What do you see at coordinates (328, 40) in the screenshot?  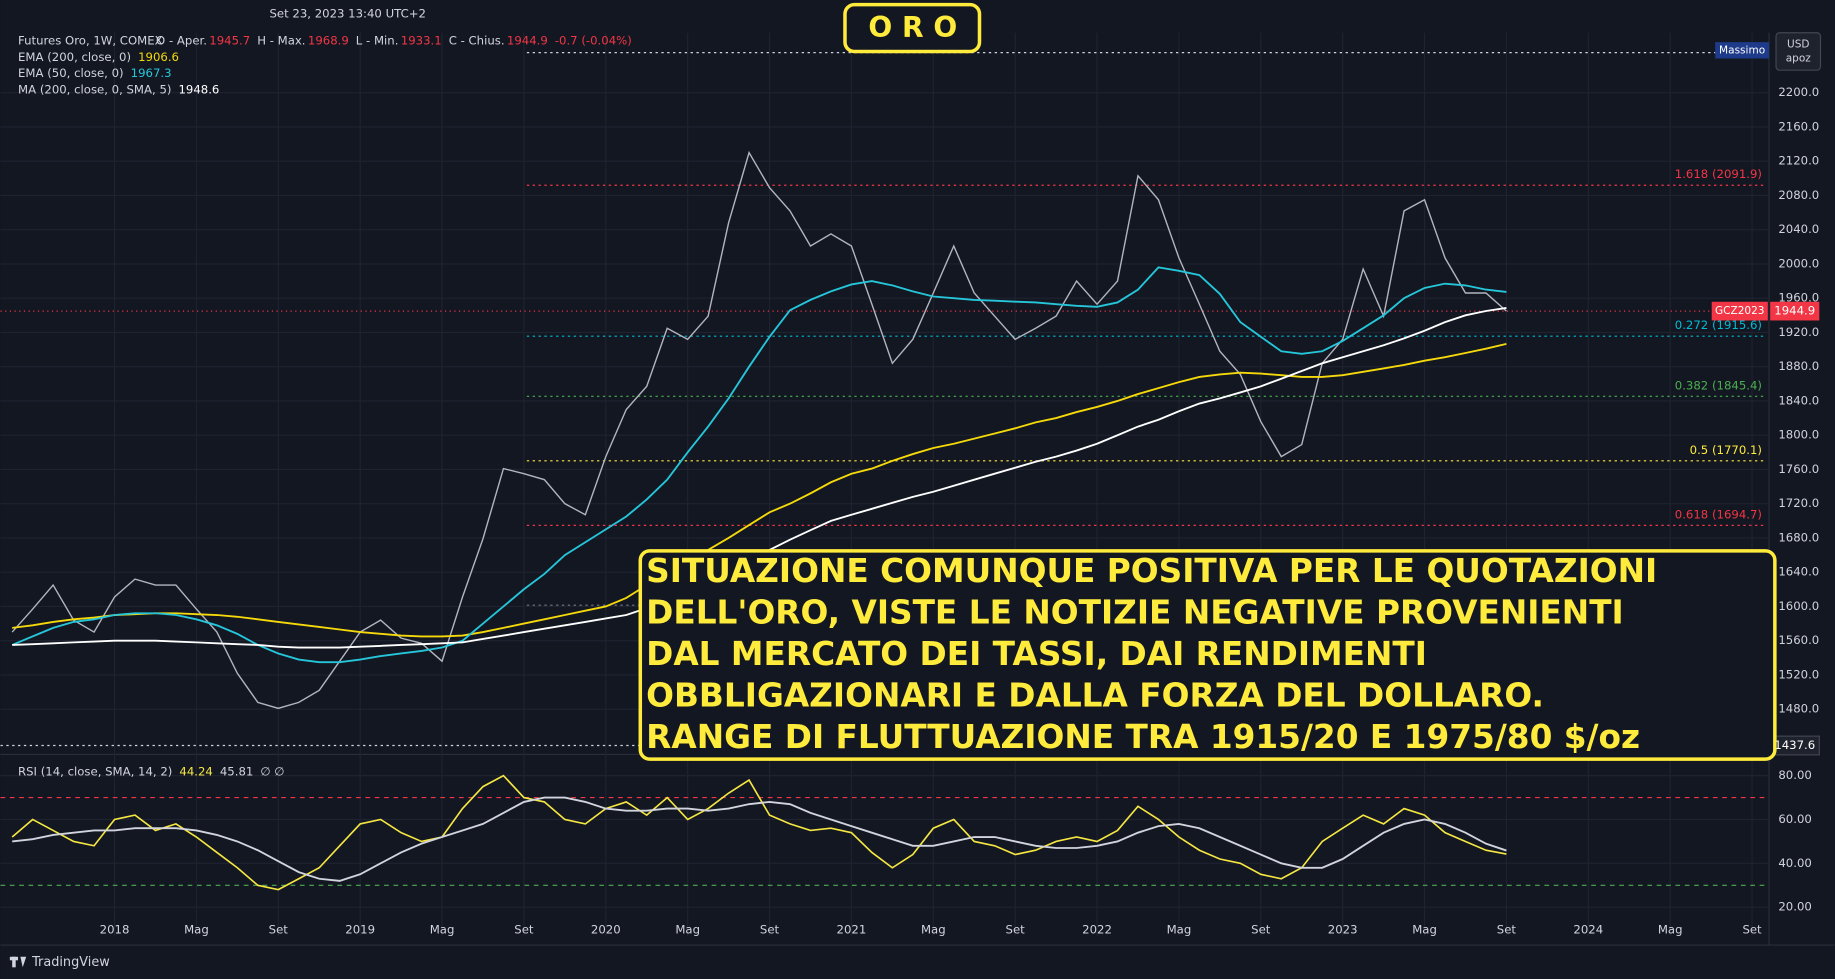 I see `ohlc-value: 1968.9` at bounding box center [328, 40].